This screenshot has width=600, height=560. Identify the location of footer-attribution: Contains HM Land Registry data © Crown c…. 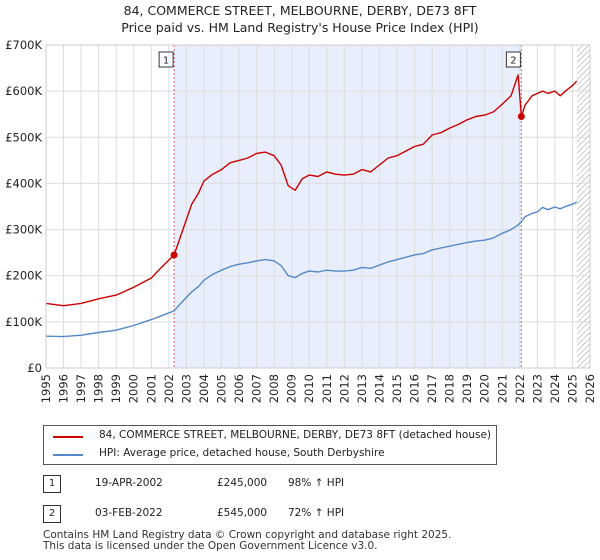
(247, 541).